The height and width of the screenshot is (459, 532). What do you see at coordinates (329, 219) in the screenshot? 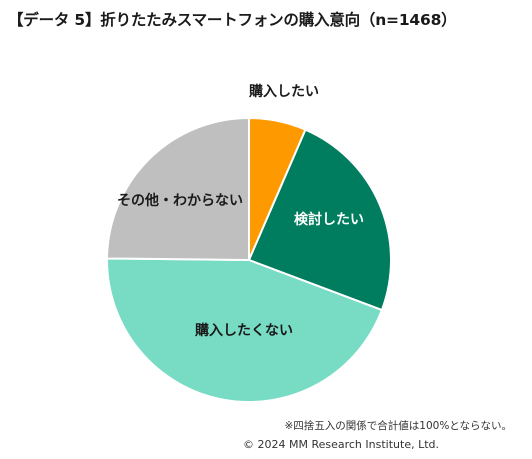
I see `label-consider: 検討したい` at bounding box center [329, 219].